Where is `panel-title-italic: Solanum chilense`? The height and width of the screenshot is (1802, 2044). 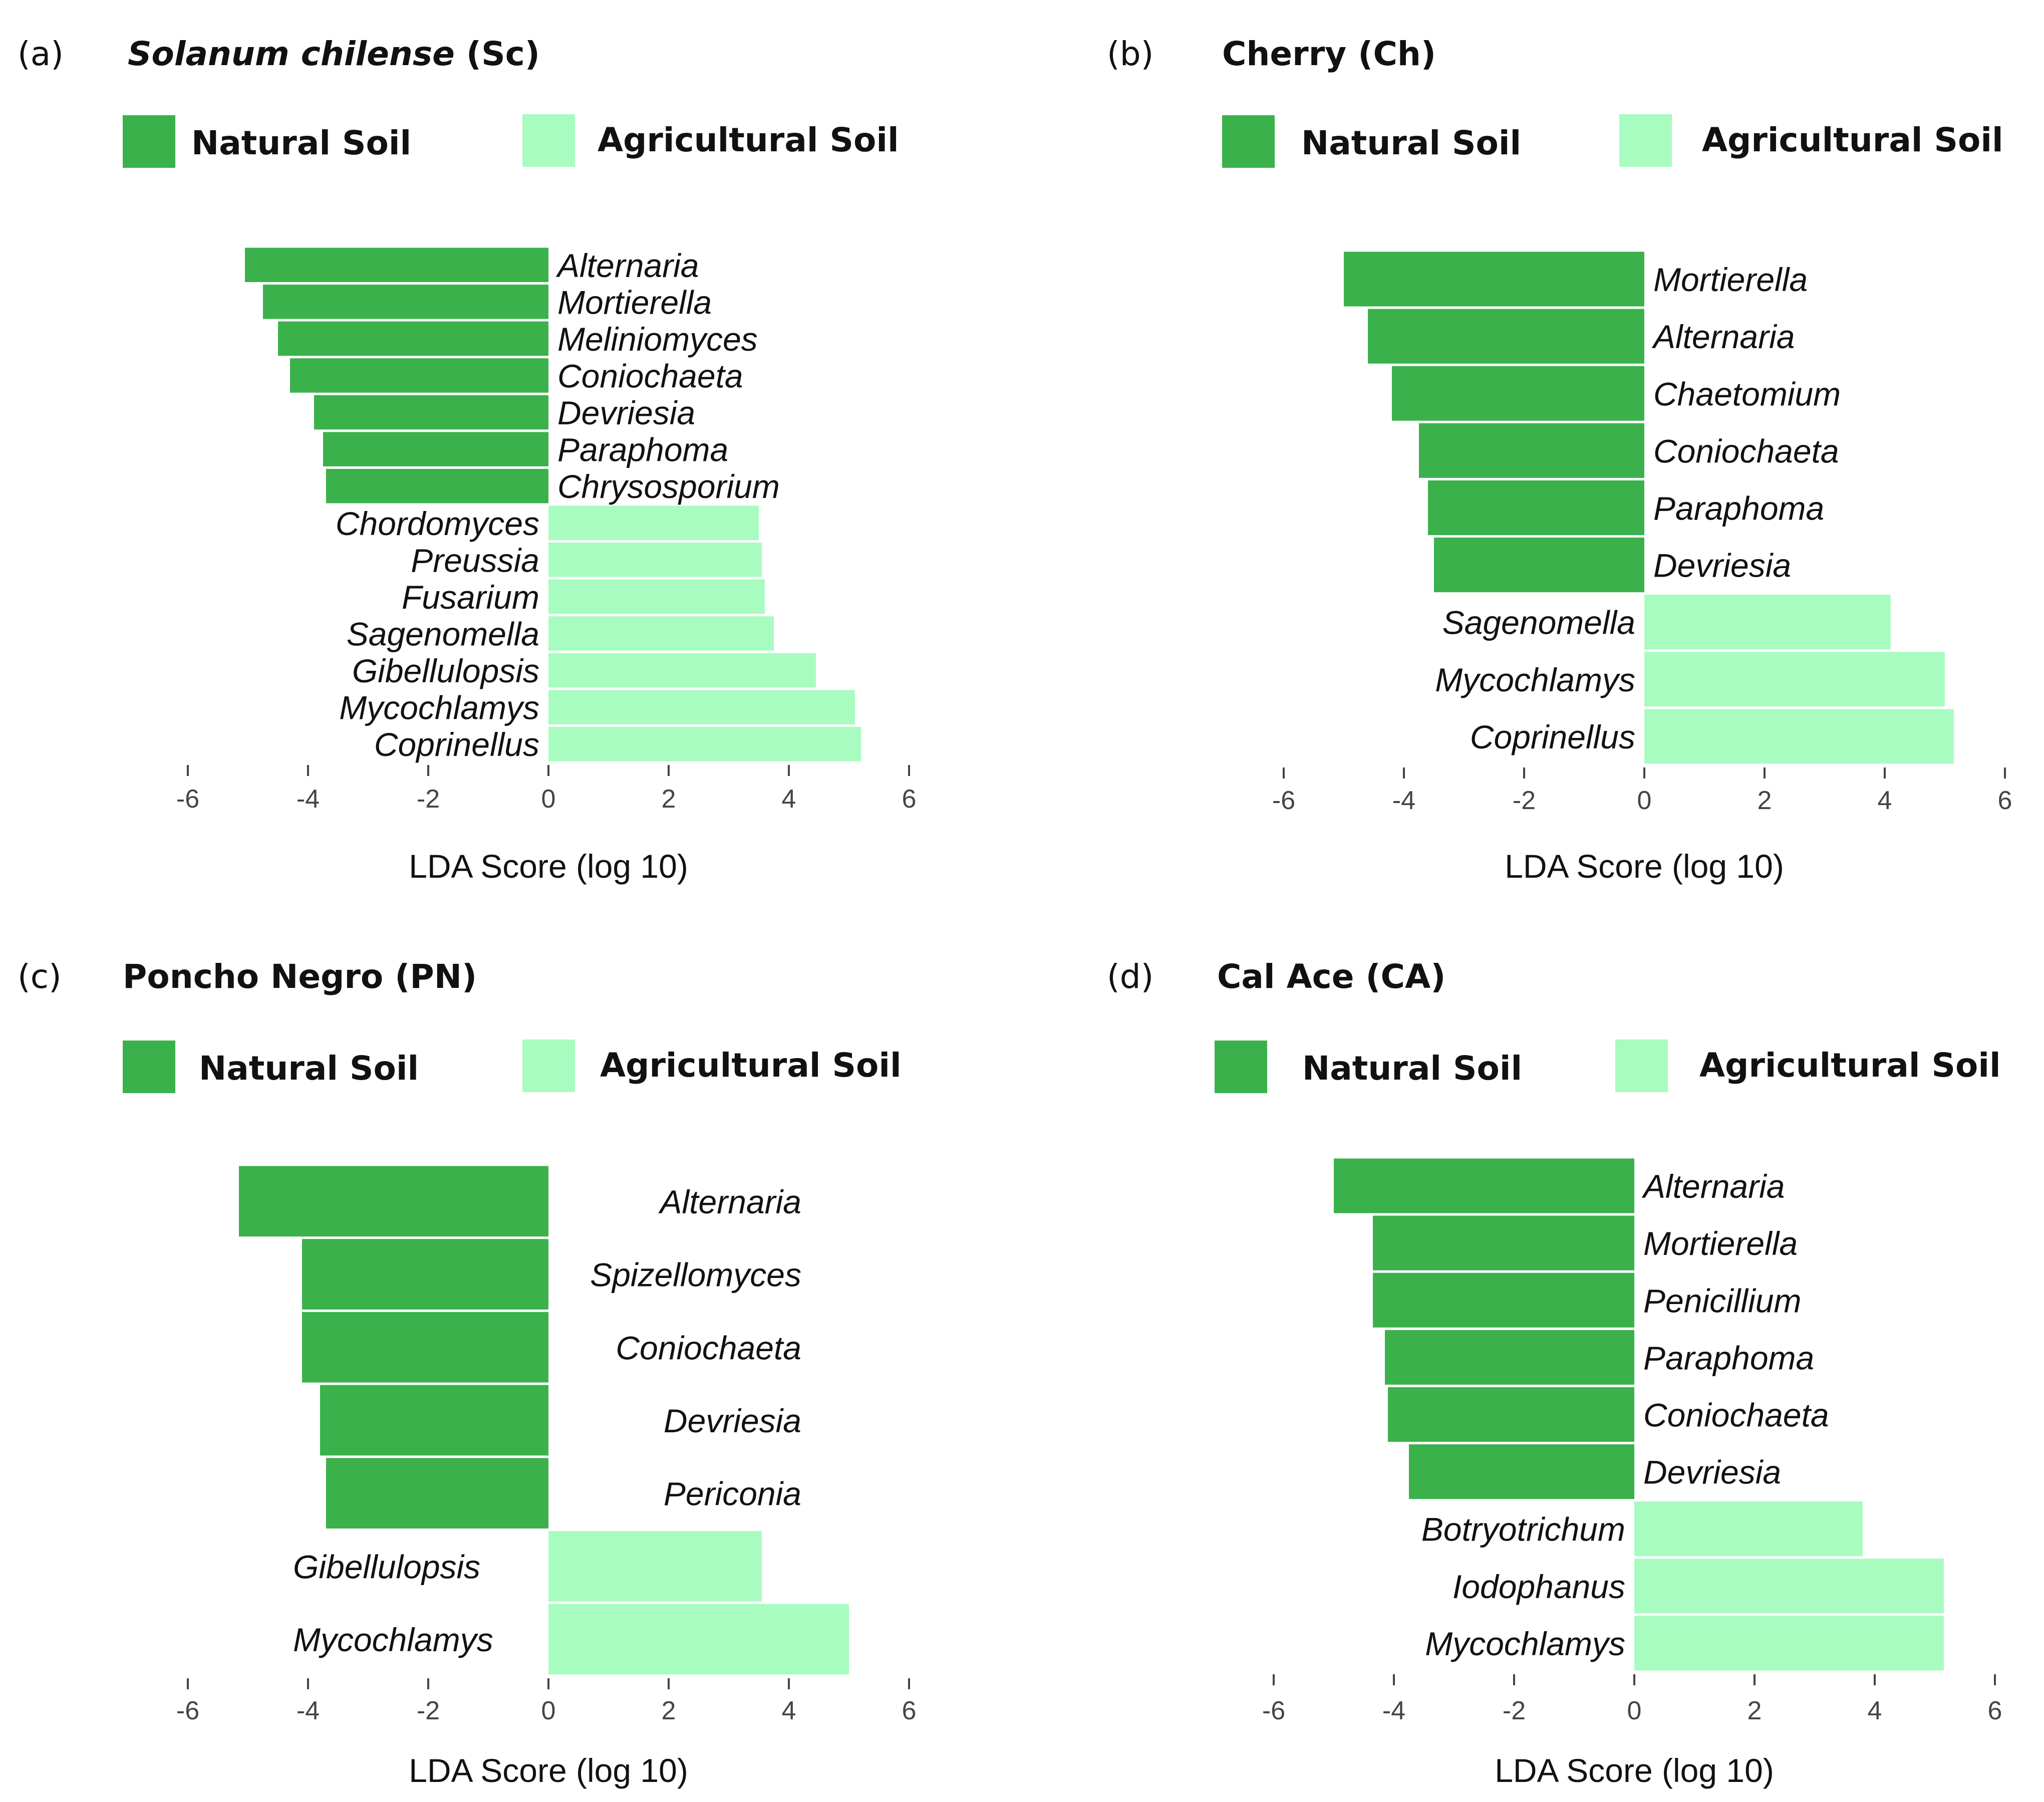
panel-title-italic: Solanum chilense is located at coordinates (291, 54).